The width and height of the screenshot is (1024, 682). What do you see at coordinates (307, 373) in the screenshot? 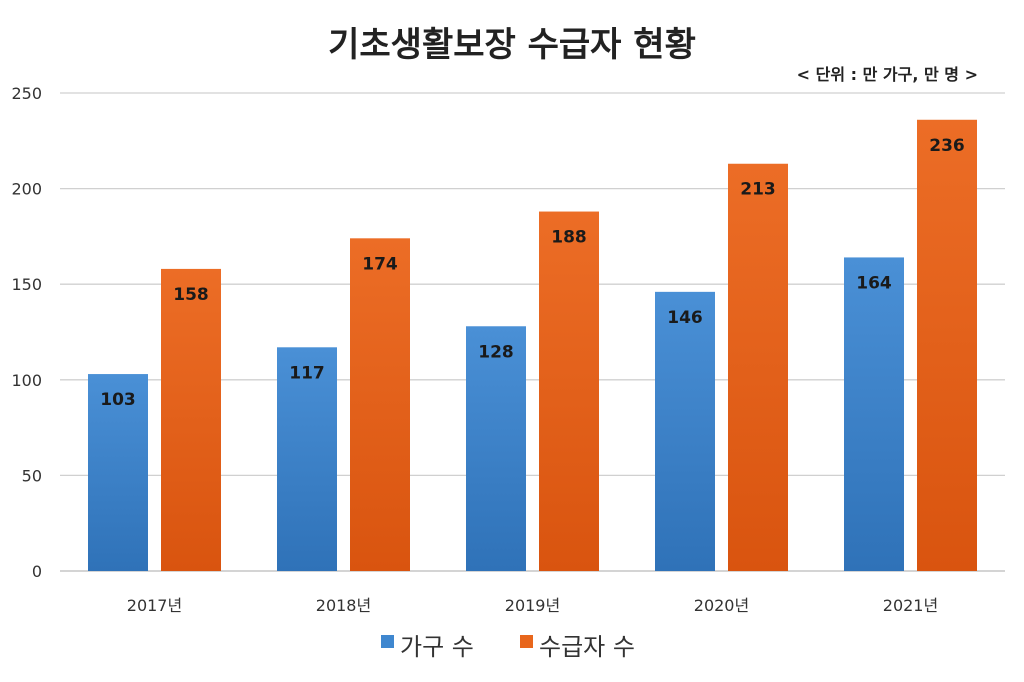
I see `data-label: 117` at bounding box center [307, 373].